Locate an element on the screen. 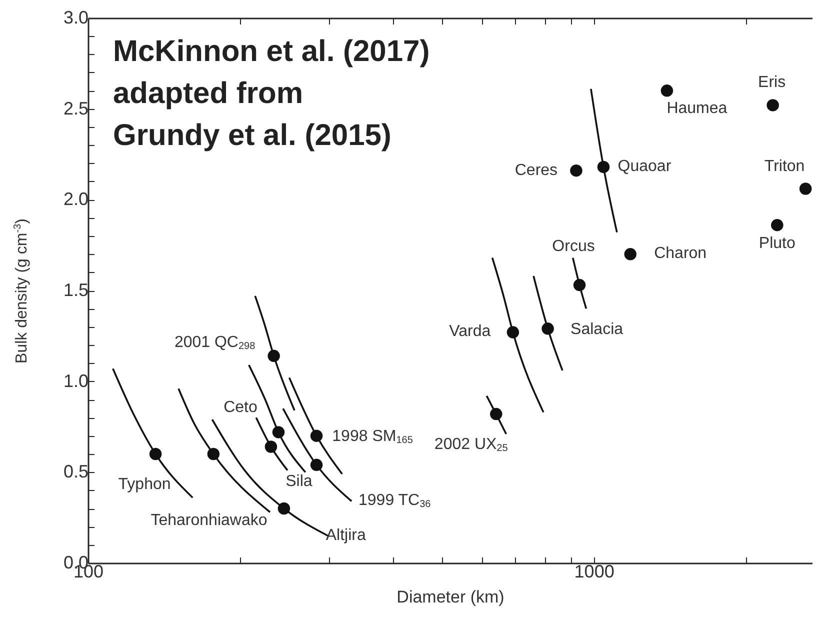 The height and width of the screenshot is (623, 818). annotation: Sila is located at coordinates (299, 481).